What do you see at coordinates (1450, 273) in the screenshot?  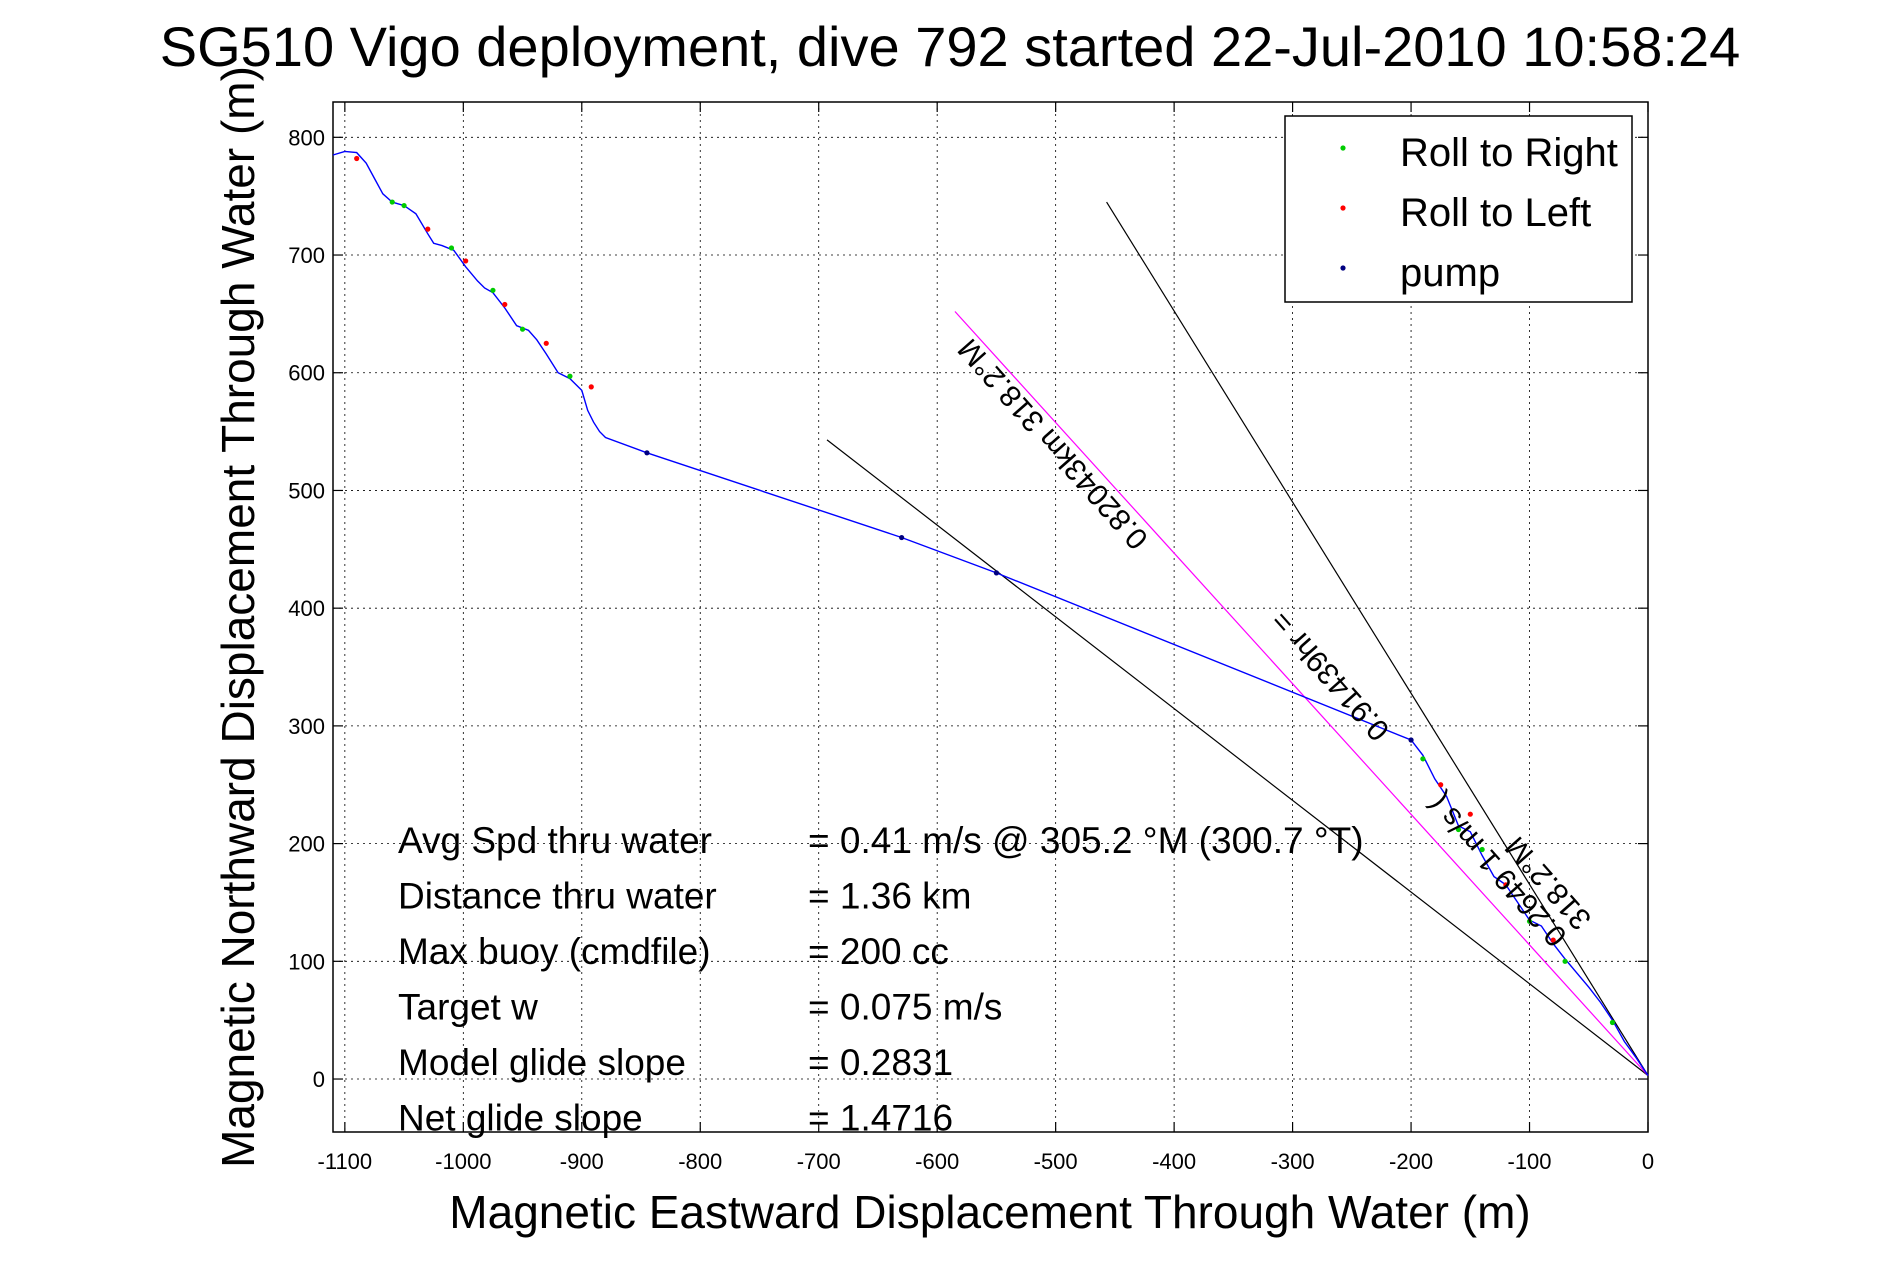 I see `legend-label: pump` at bounding box center [1450, 273].